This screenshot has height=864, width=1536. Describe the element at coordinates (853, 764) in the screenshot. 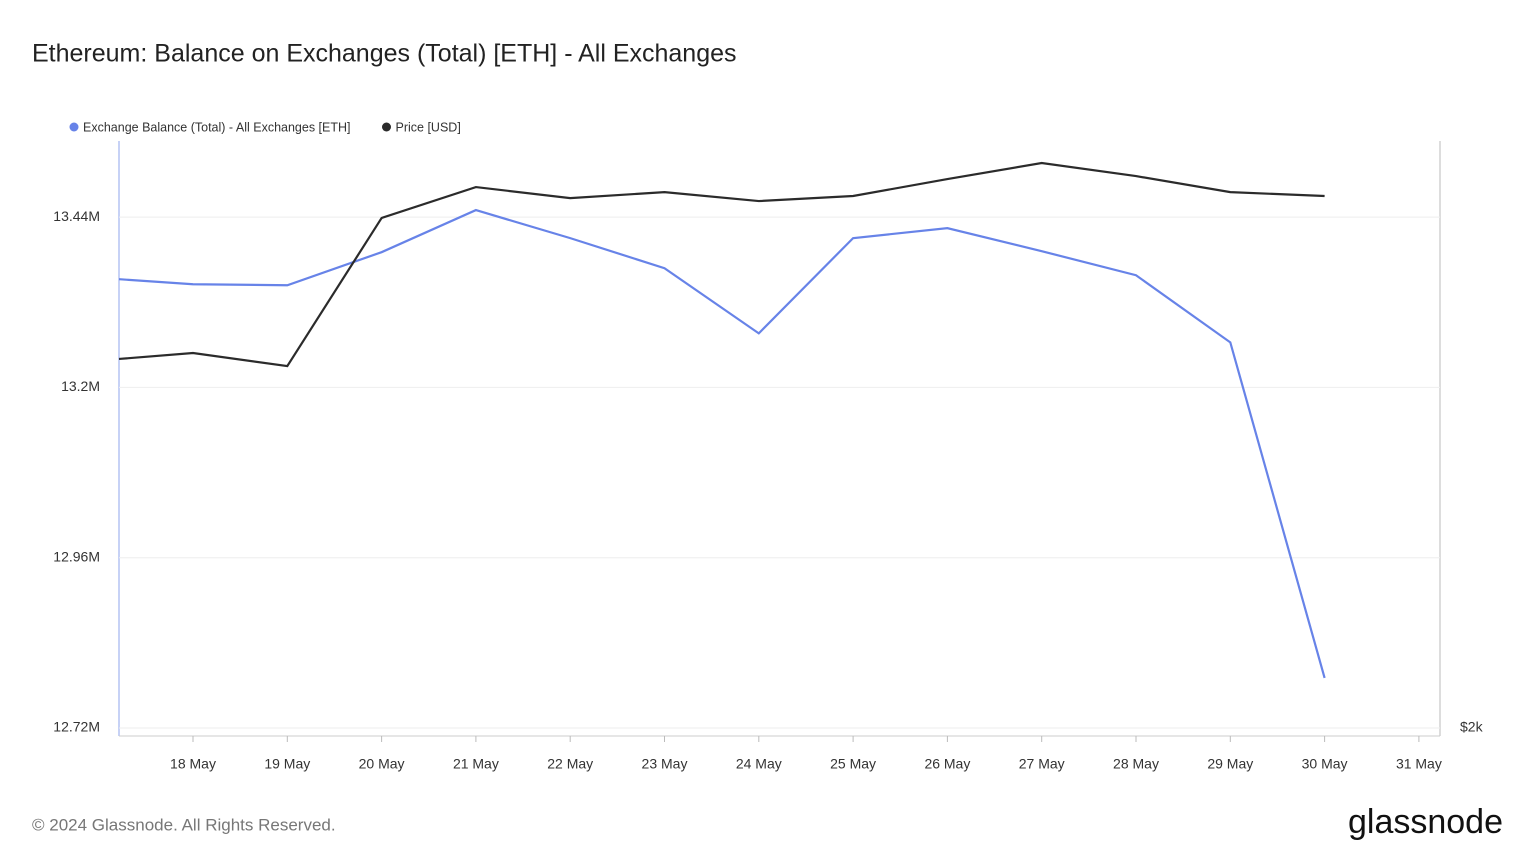

I see `x-tick-label: 25 May` at that location.